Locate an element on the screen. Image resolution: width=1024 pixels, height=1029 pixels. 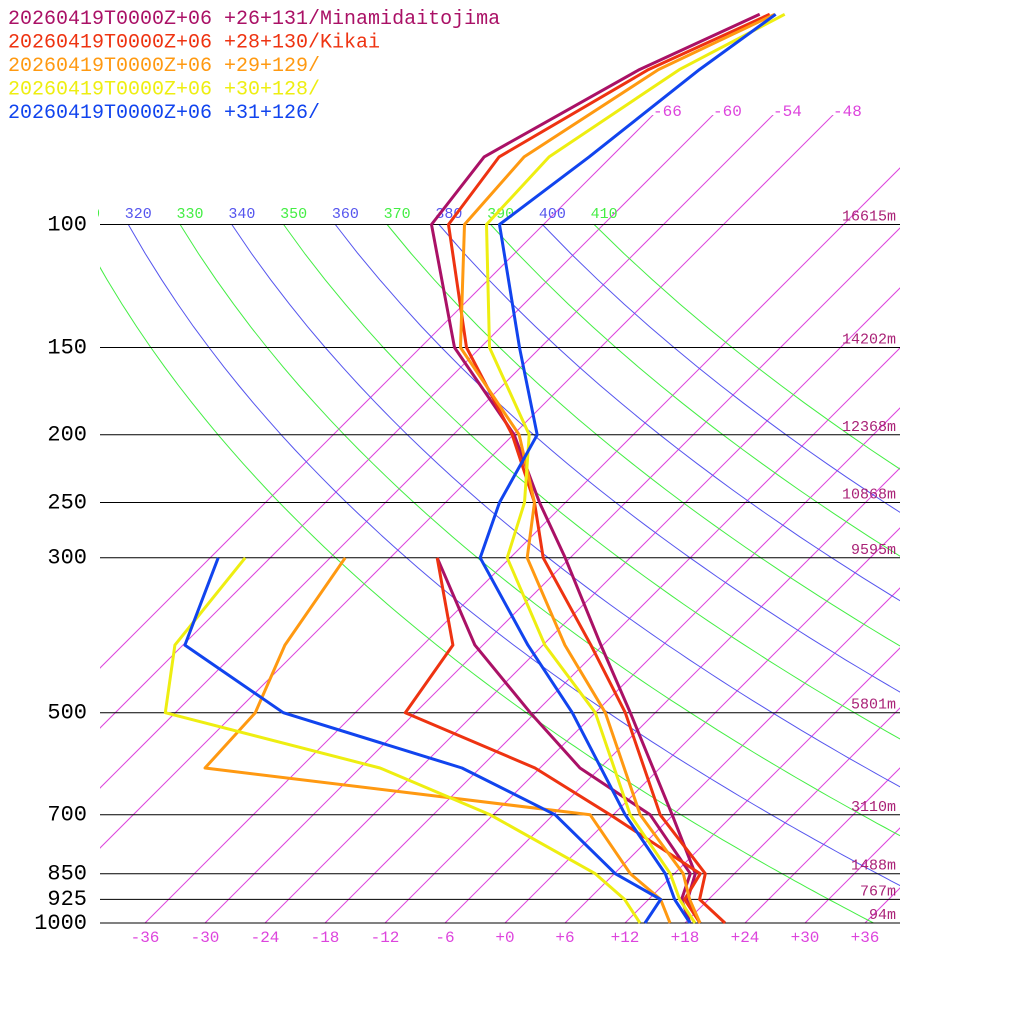
y-tick-label: 200 is located at coordinates (67, 435).